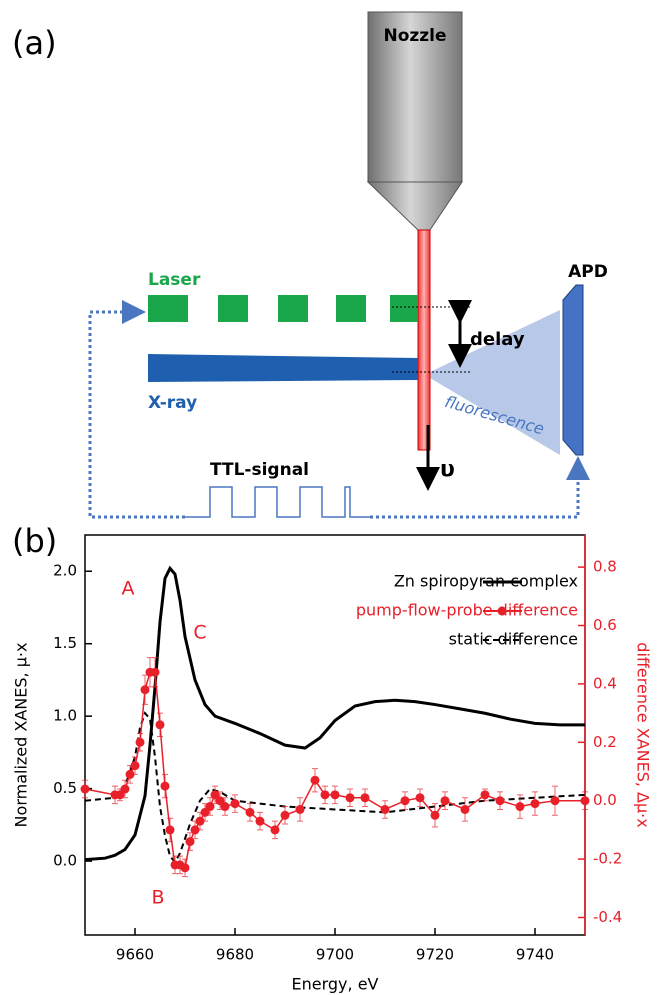  Describe the element at coordinates (414, 36) in the screenshot. I see `nozzle-label: Nozzle` at that location.